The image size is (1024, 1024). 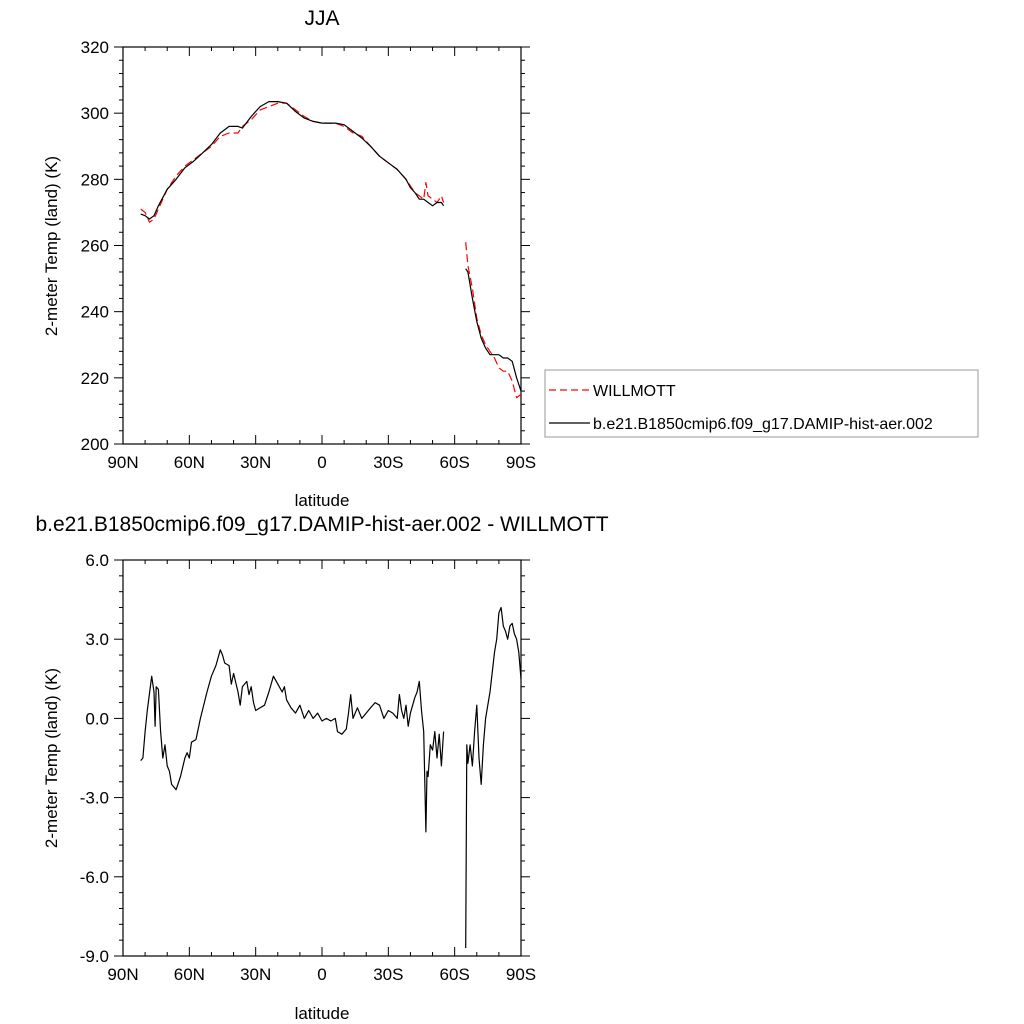 What do you see at coordinates (95, 113) in the screenshot?
I see `top-ytick-label: 300` at bounding box center [95, 113].